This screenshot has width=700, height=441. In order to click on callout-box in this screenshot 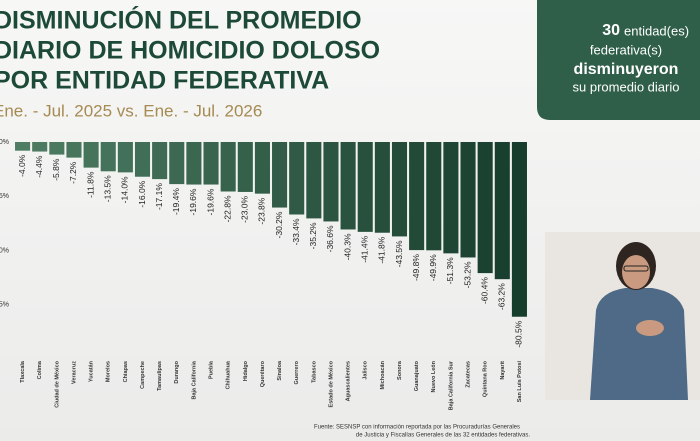, I will do `click(618, 60)`.